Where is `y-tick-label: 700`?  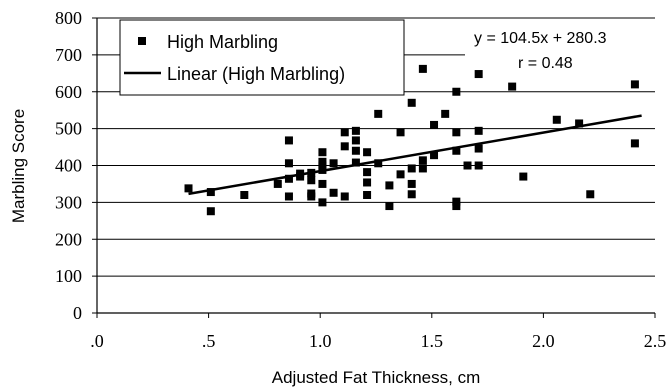 y-tick-label: 700 is located at coordinates (68, 55).